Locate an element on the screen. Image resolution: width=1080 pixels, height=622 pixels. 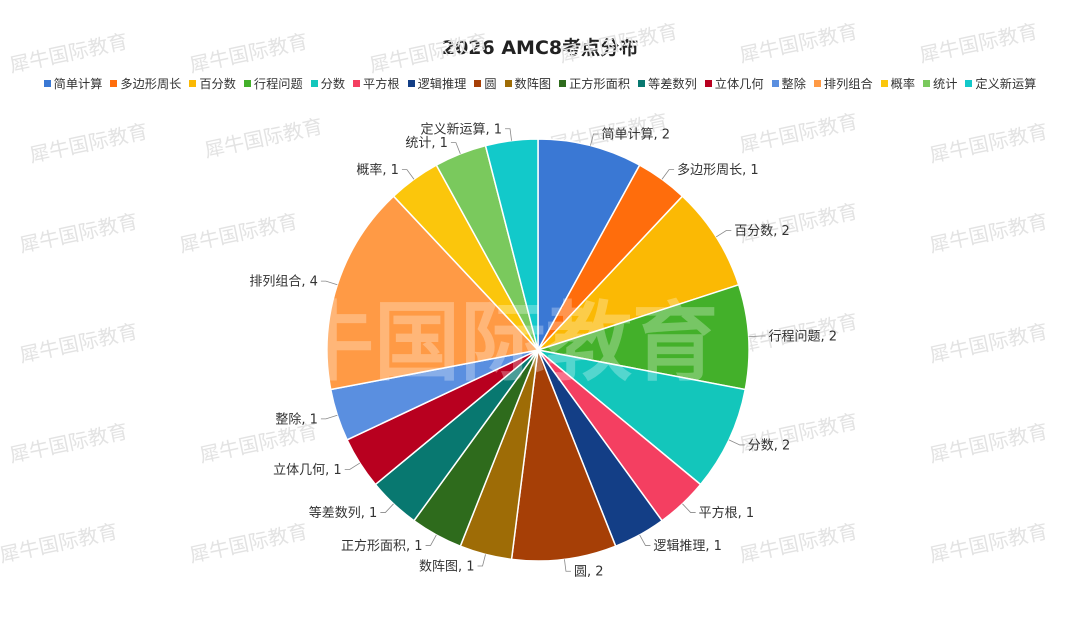
legend-item: 定义新运算 is located at coordinates (1000, 83).